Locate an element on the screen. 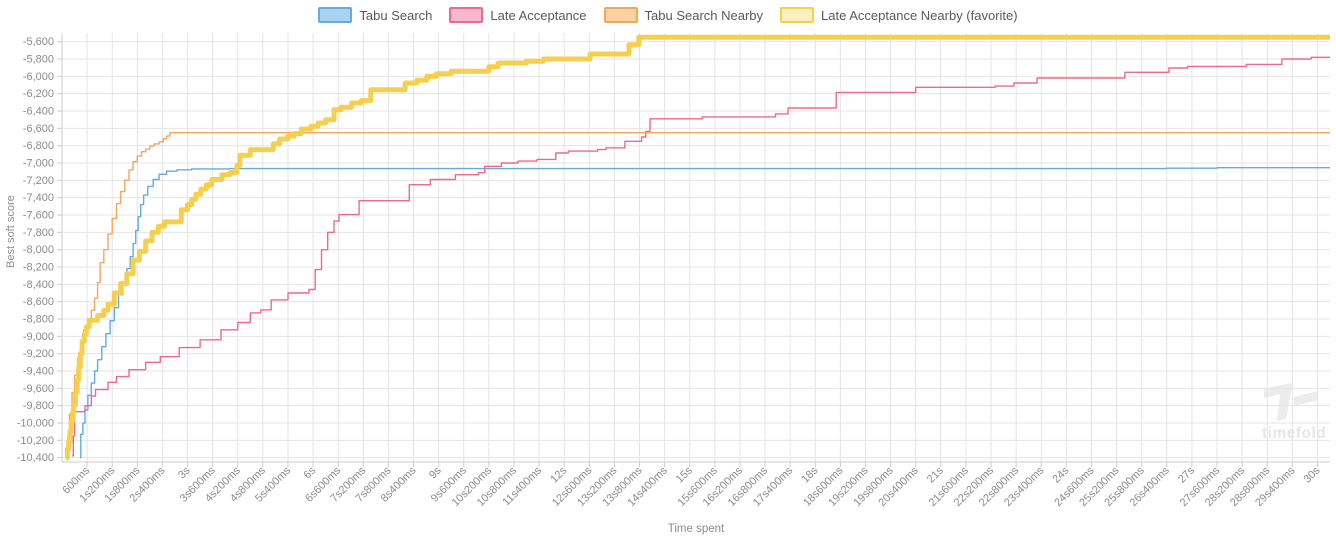  y-tick-label: -5,600 is located at coordinates (38, 42).